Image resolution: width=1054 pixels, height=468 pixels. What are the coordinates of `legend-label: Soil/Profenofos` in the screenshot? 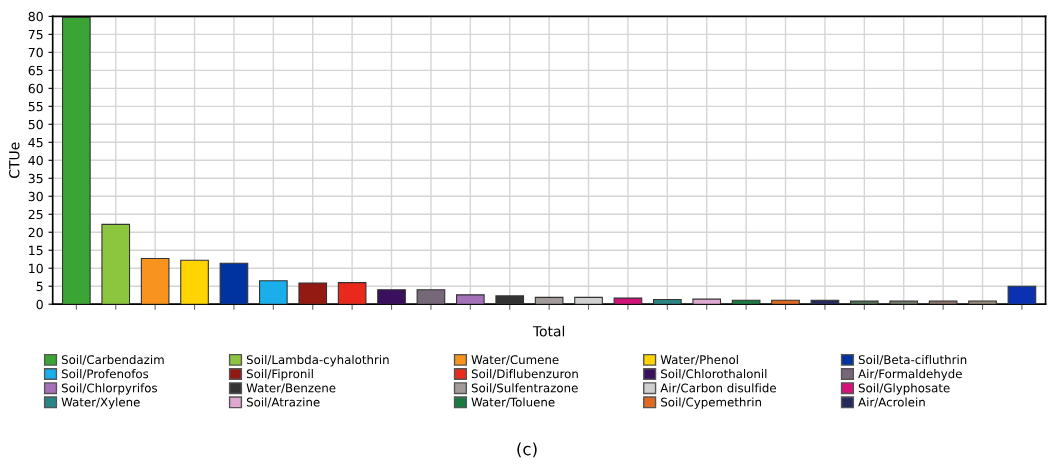 It's located at (105, 374).